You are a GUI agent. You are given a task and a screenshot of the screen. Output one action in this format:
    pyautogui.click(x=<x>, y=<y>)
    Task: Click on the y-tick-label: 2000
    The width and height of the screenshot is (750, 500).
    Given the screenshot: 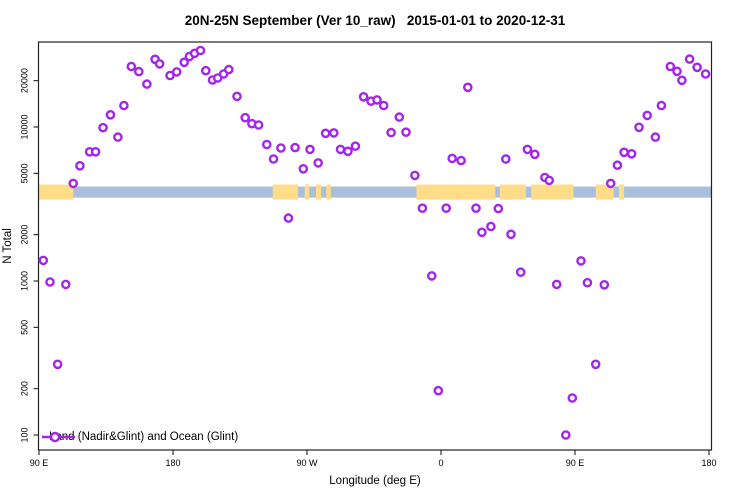 What is the action you would take?
    pyautogui.click(x=24, y=235)
    